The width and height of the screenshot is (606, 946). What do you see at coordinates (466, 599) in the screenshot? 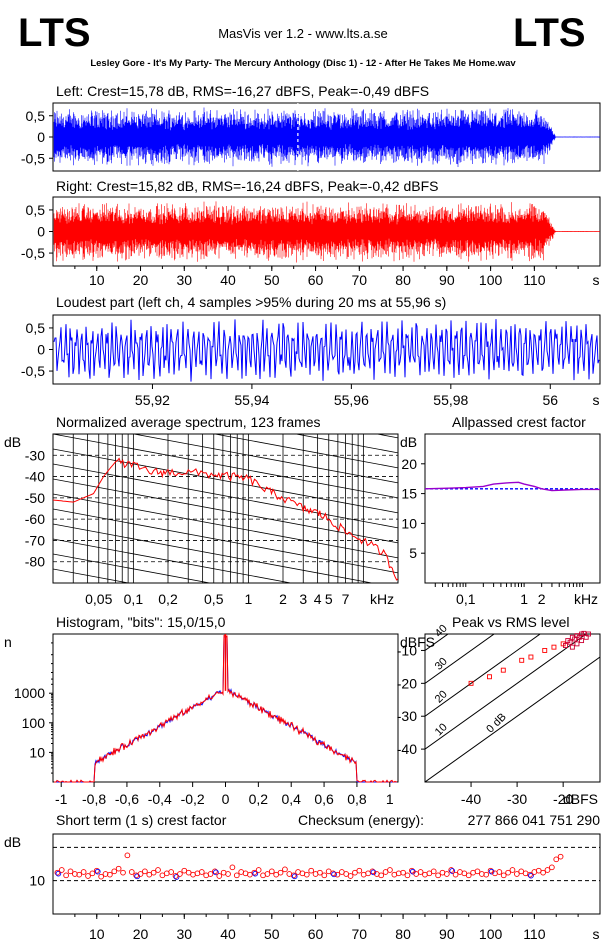
I see `allpassed-xtick-label: 0,1` at bounding box center [466, 599].